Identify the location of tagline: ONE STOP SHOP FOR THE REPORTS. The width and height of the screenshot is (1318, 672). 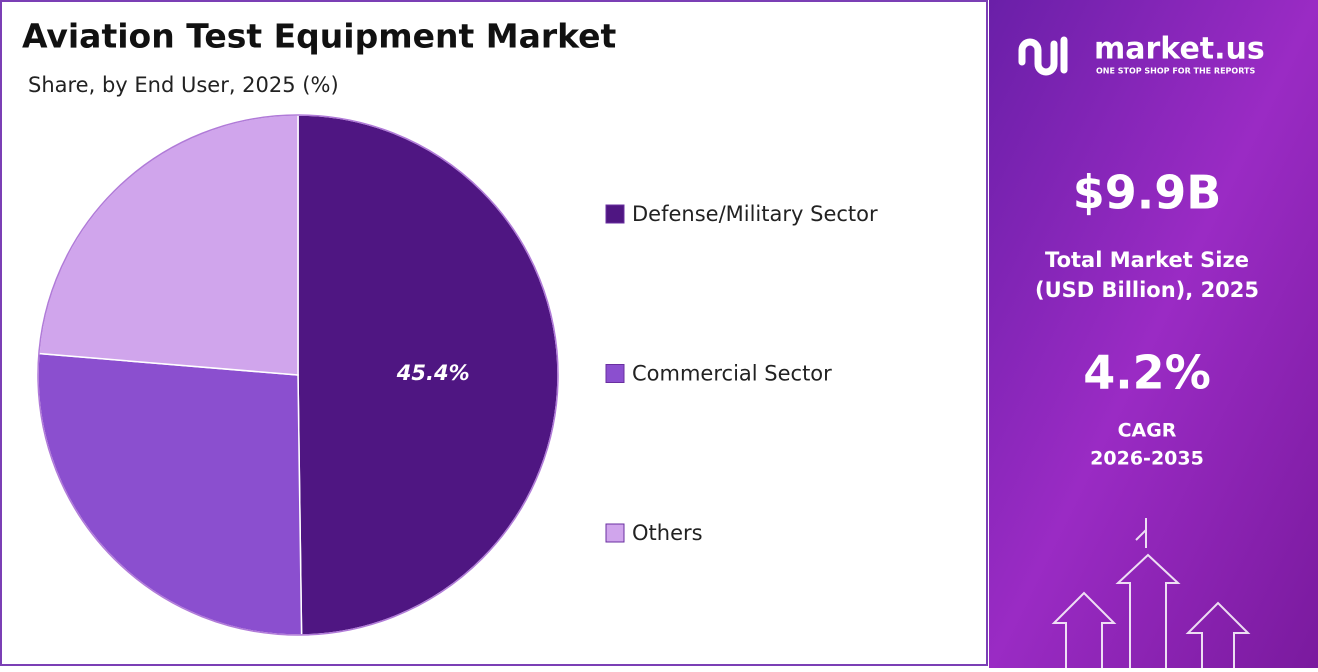
(1175, 71).